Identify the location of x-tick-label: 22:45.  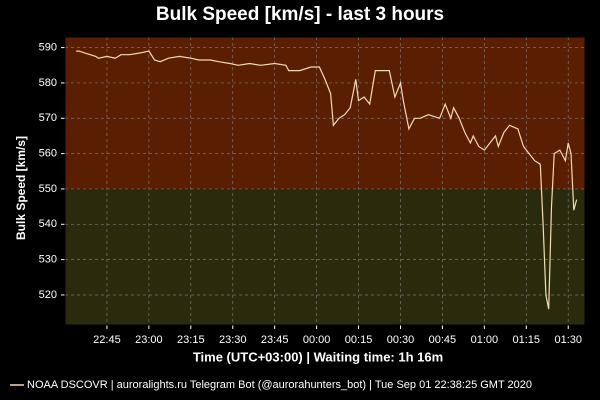
(107, 340).